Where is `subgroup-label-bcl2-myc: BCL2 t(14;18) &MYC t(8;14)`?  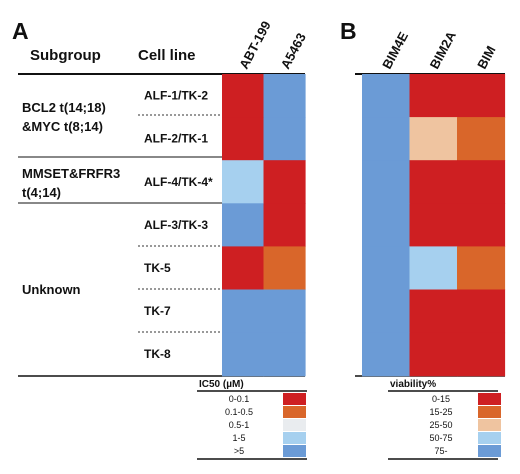
subgroup-label-bcl2-myc: BCL2 t(14;18) &MYC t(8;14) is located at coordinates (65, 117).